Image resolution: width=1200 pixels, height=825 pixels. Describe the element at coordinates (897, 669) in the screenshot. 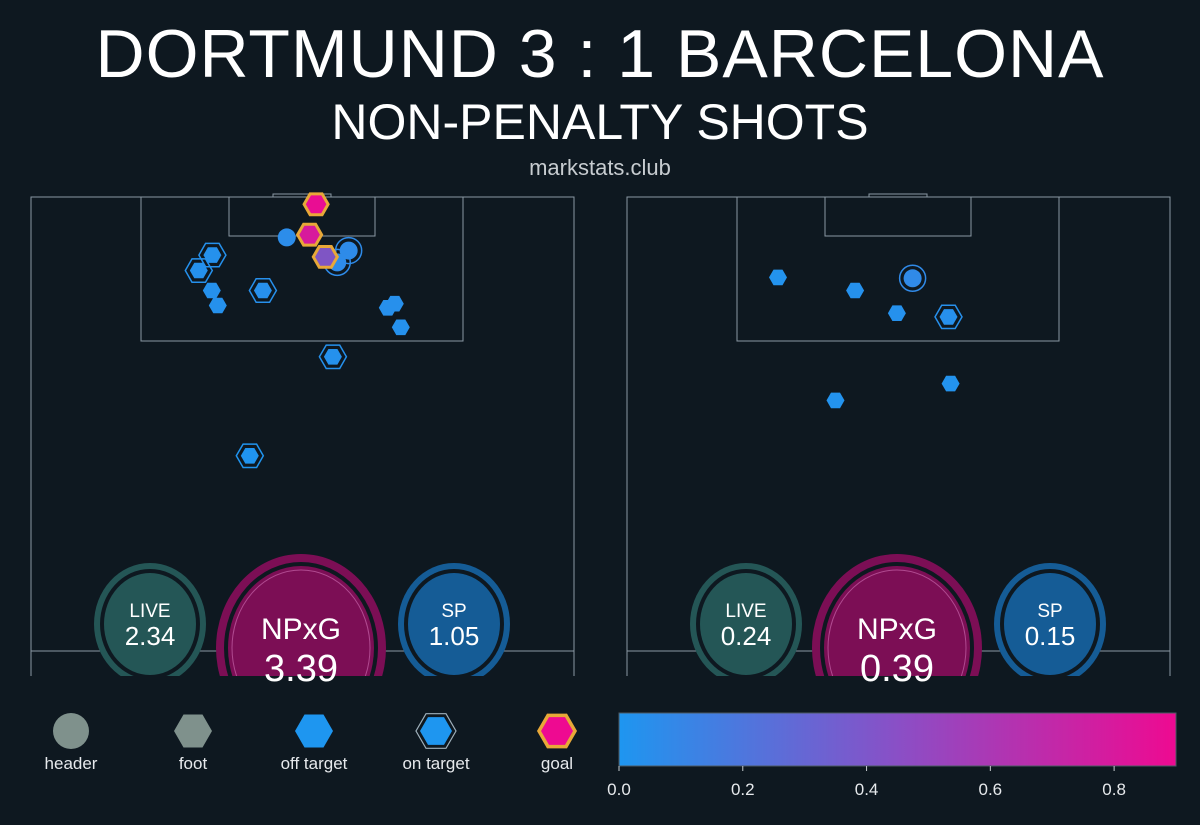

I see `npxg-value: 0.39` at that location.